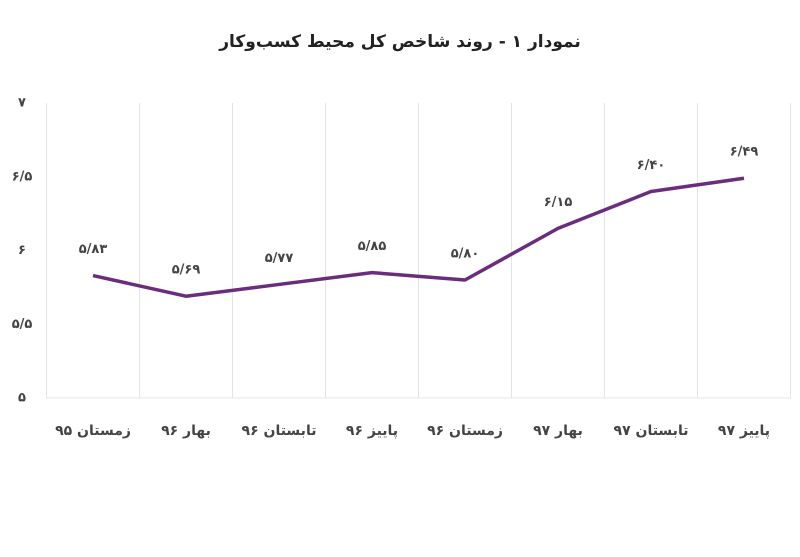 This screenshot has width=800, height=557. I want to click on y-tick-label: ۷, so click(22, 103).